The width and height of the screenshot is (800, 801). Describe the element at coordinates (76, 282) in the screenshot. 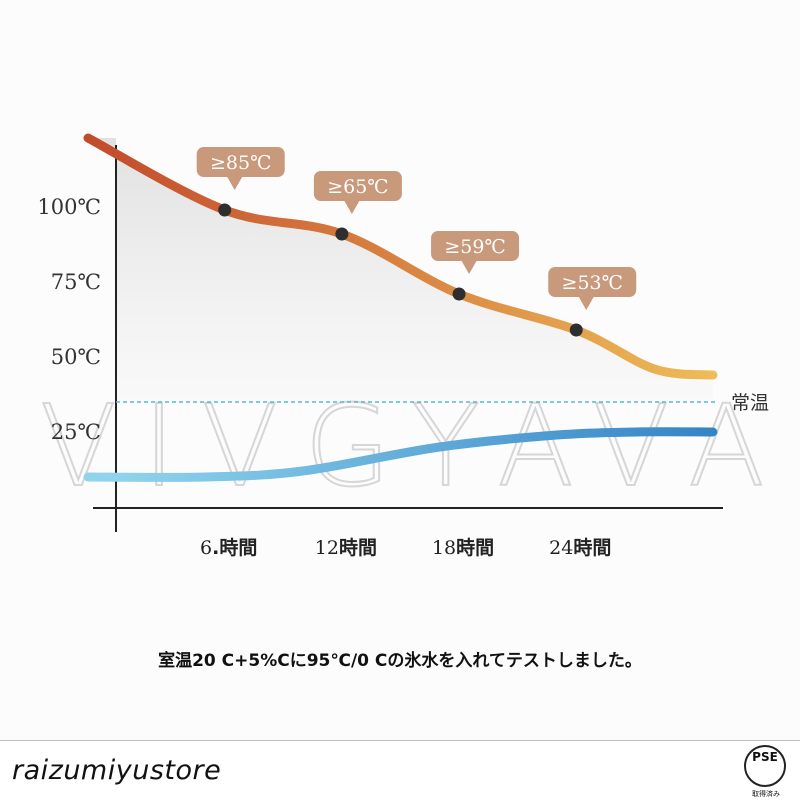

I see `y-tick-label: 75℃` at that location.